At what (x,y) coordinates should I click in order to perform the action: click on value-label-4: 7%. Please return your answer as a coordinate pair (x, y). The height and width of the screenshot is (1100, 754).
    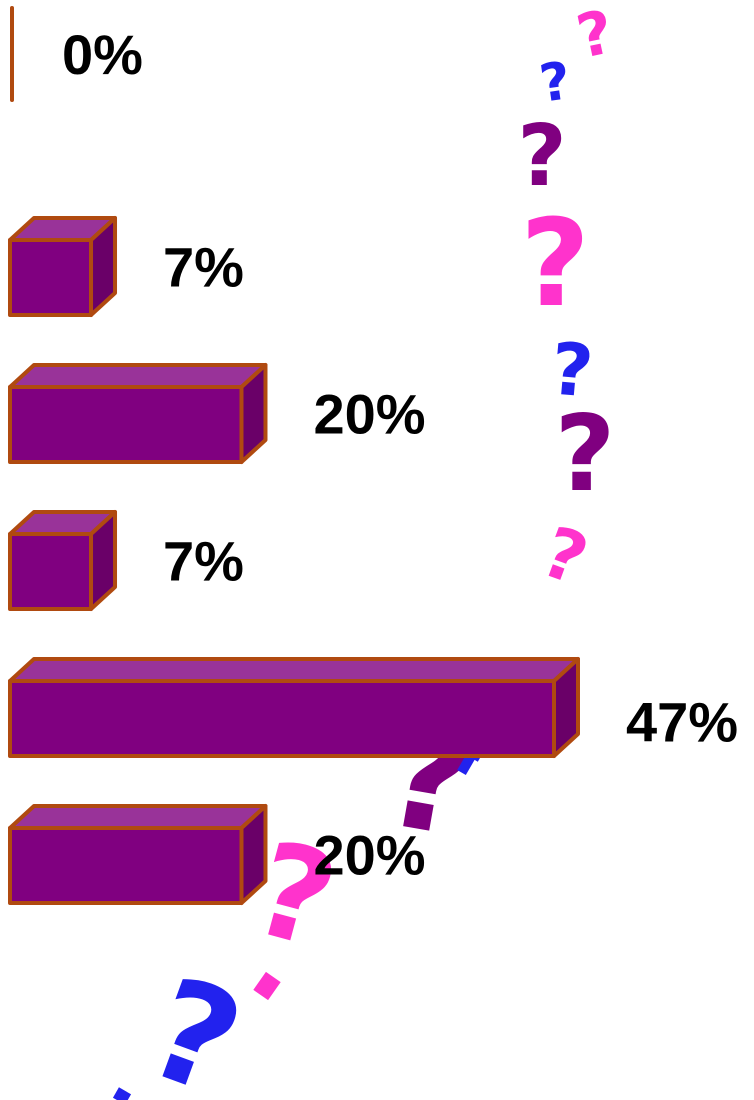
    Looking at the image, I should click on (203, 561).